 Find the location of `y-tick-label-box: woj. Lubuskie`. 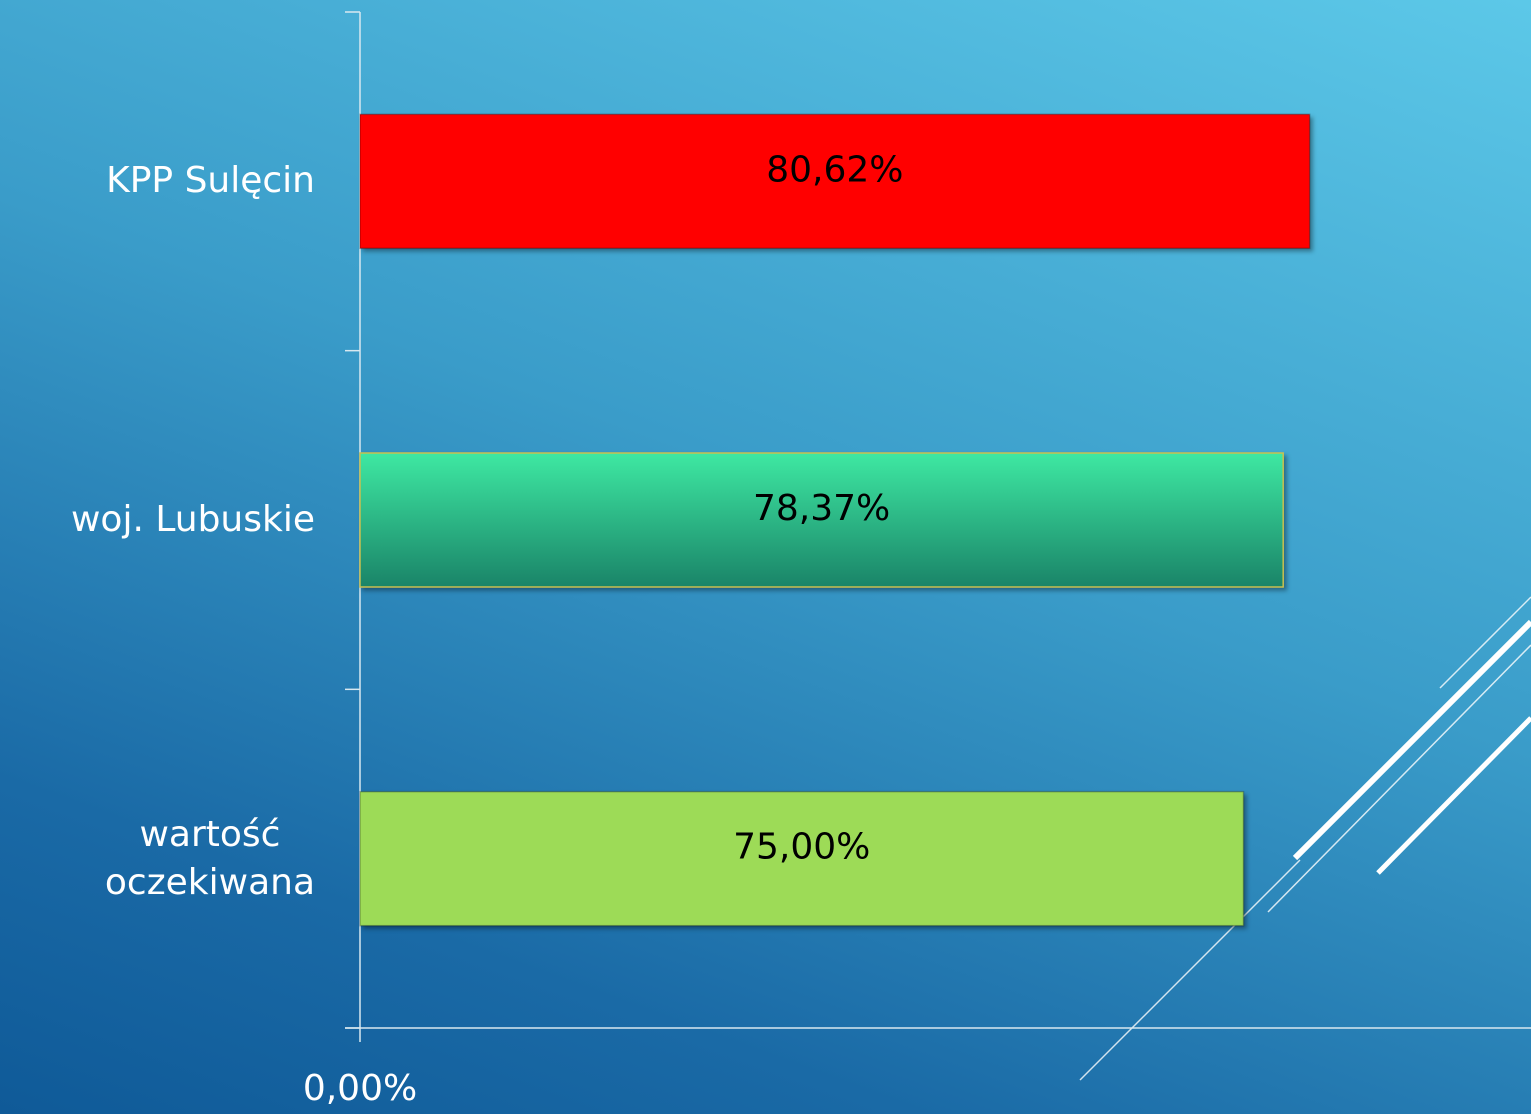

y-tick-label-box: woj. Lubuskie is located at coordinates (193, 520).